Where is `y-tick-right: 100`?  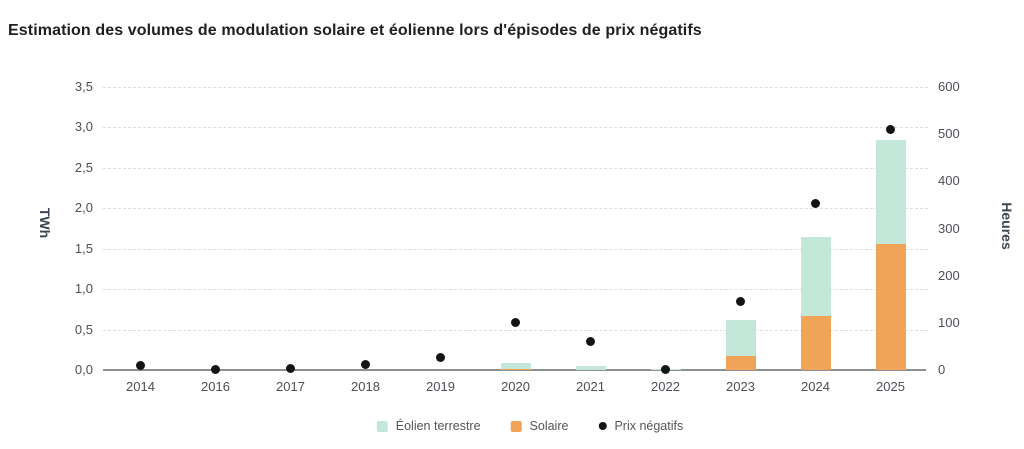
y-tick-right: 100 is located at coordinates (949, 322).